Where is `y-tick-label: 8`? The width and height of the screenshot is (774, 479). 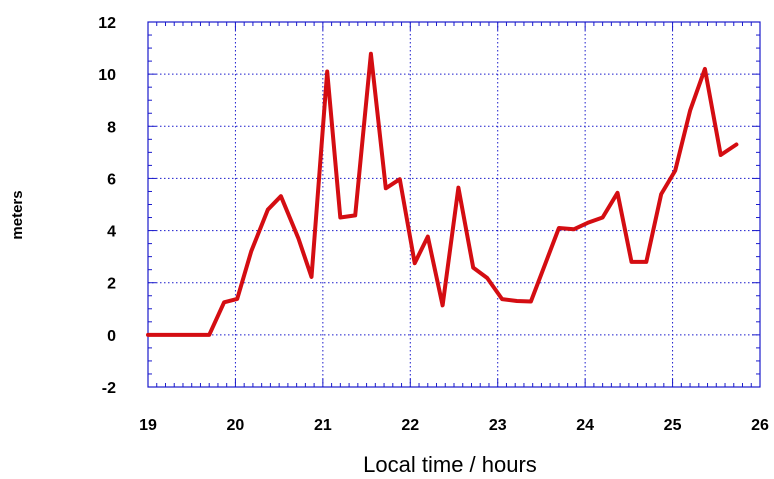 y-tick-label: 8 is located at coordinates (111, 127).